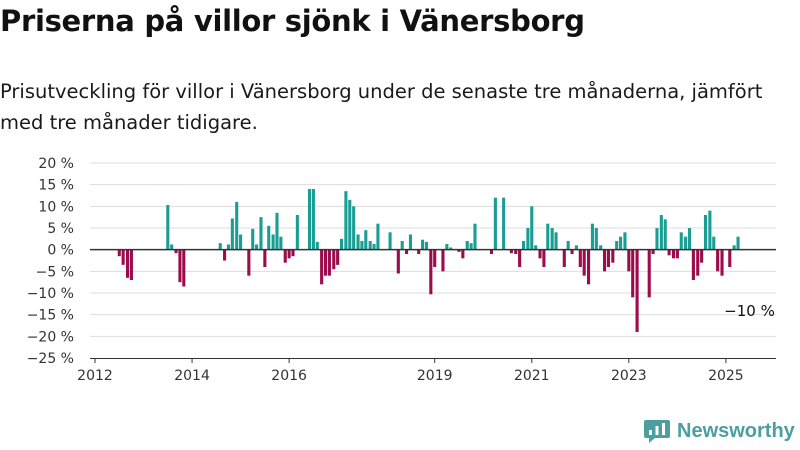  I want to click on y-tick-label: 10 %, so click(56, 207).